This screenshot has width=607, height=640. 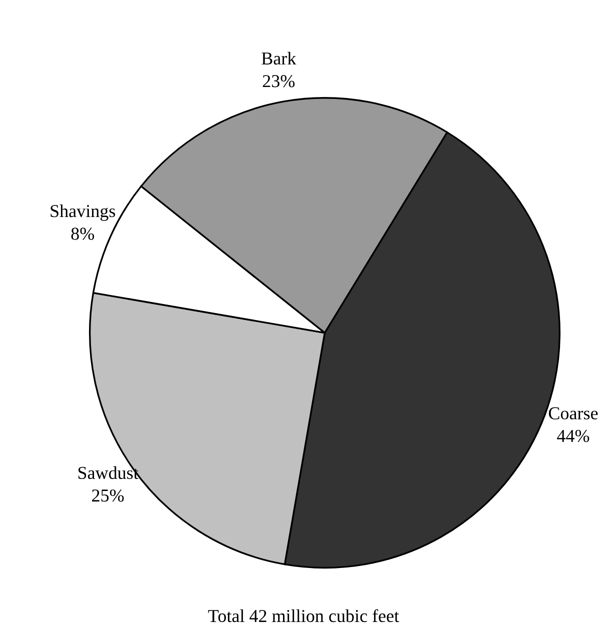 I want to click on slice-label: Bark, so click(x=279, y=58).